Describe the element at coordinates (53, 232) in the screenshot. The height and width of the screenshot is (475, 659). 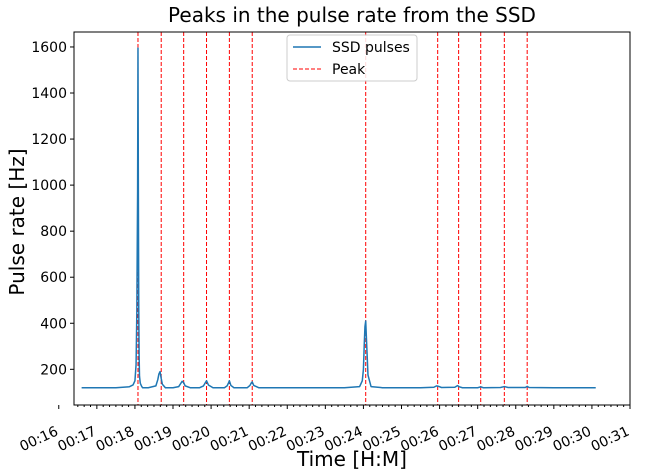
I see `y-tick-label-800: 800` at that location.